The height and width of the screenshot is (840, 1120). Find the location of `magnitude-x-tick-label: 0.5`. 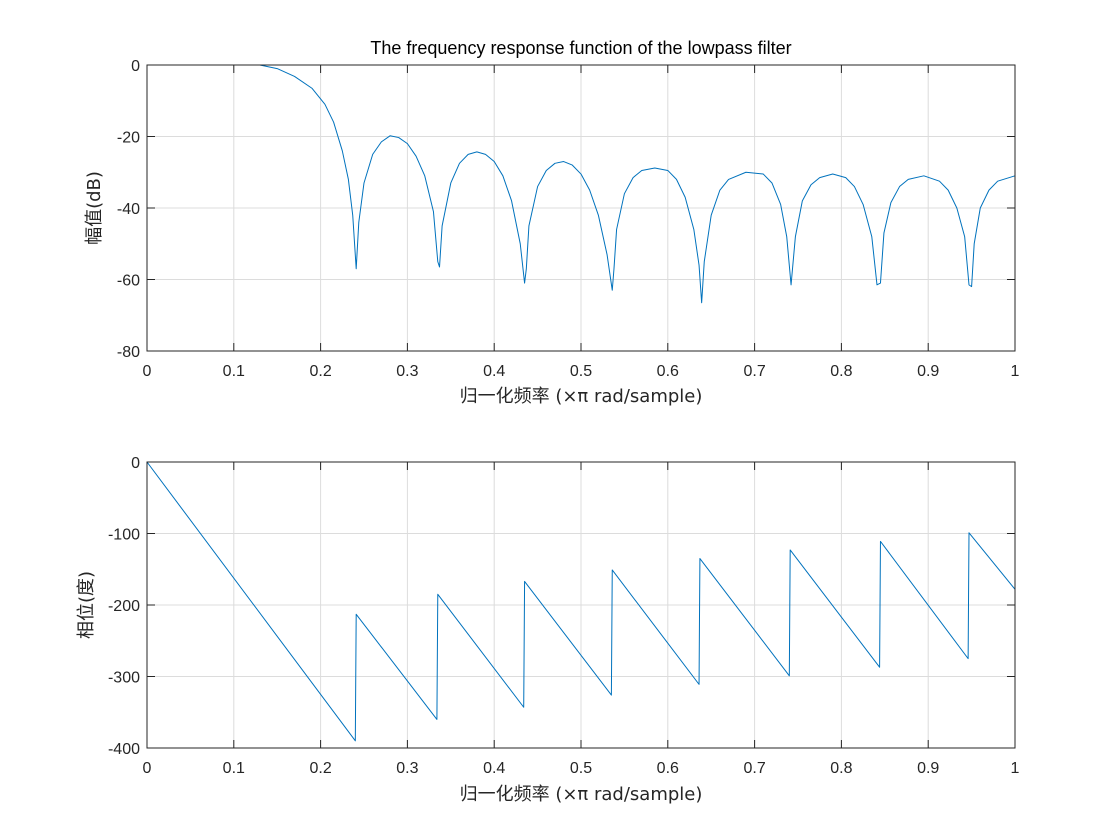

magnitude-x-tick-label: 0.5 is located at coordinates (581, 371).